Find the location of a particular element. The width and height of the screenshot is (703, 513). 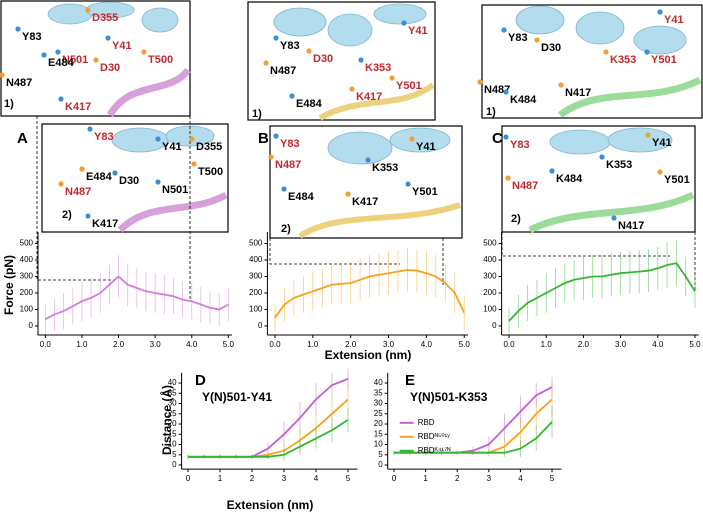

chart-title: Y(N)501-K353 is located at coordinates (449, 397).